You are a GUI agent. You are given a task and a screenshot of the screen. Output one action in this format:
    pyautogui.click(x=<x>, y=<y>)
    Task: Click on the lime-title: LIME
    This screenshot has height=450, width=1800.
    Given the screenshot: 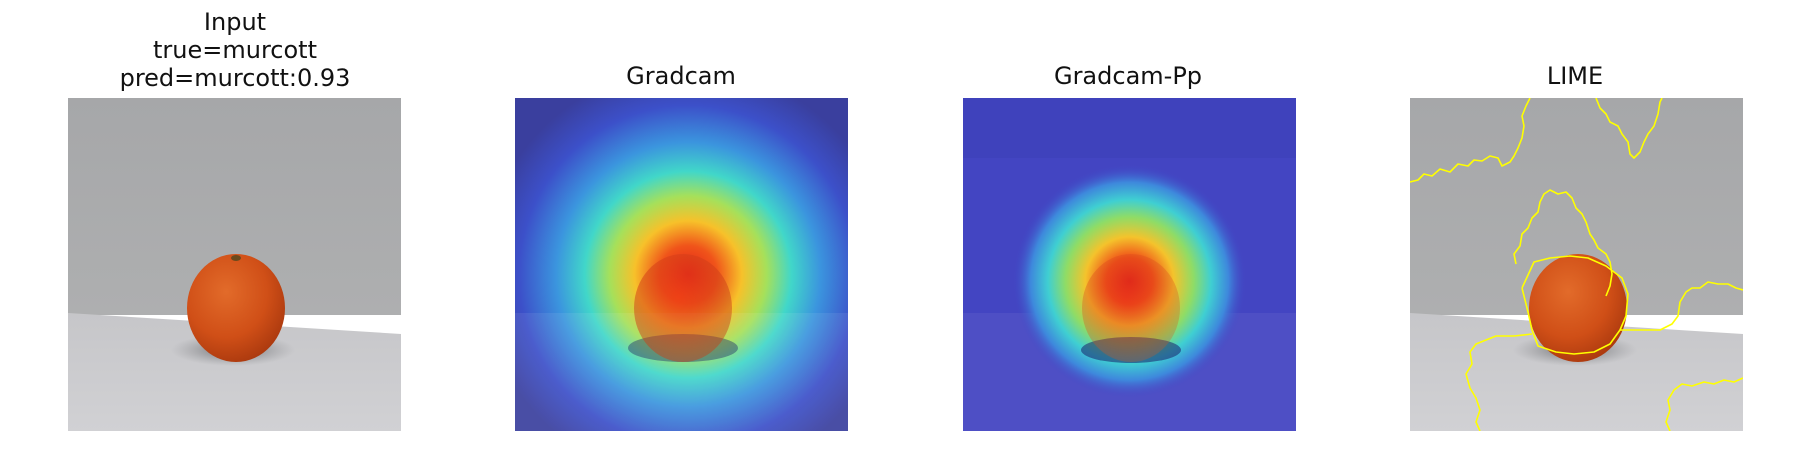 What is the action you would take?
    pyautogui.click(x=1575, y=76)
    